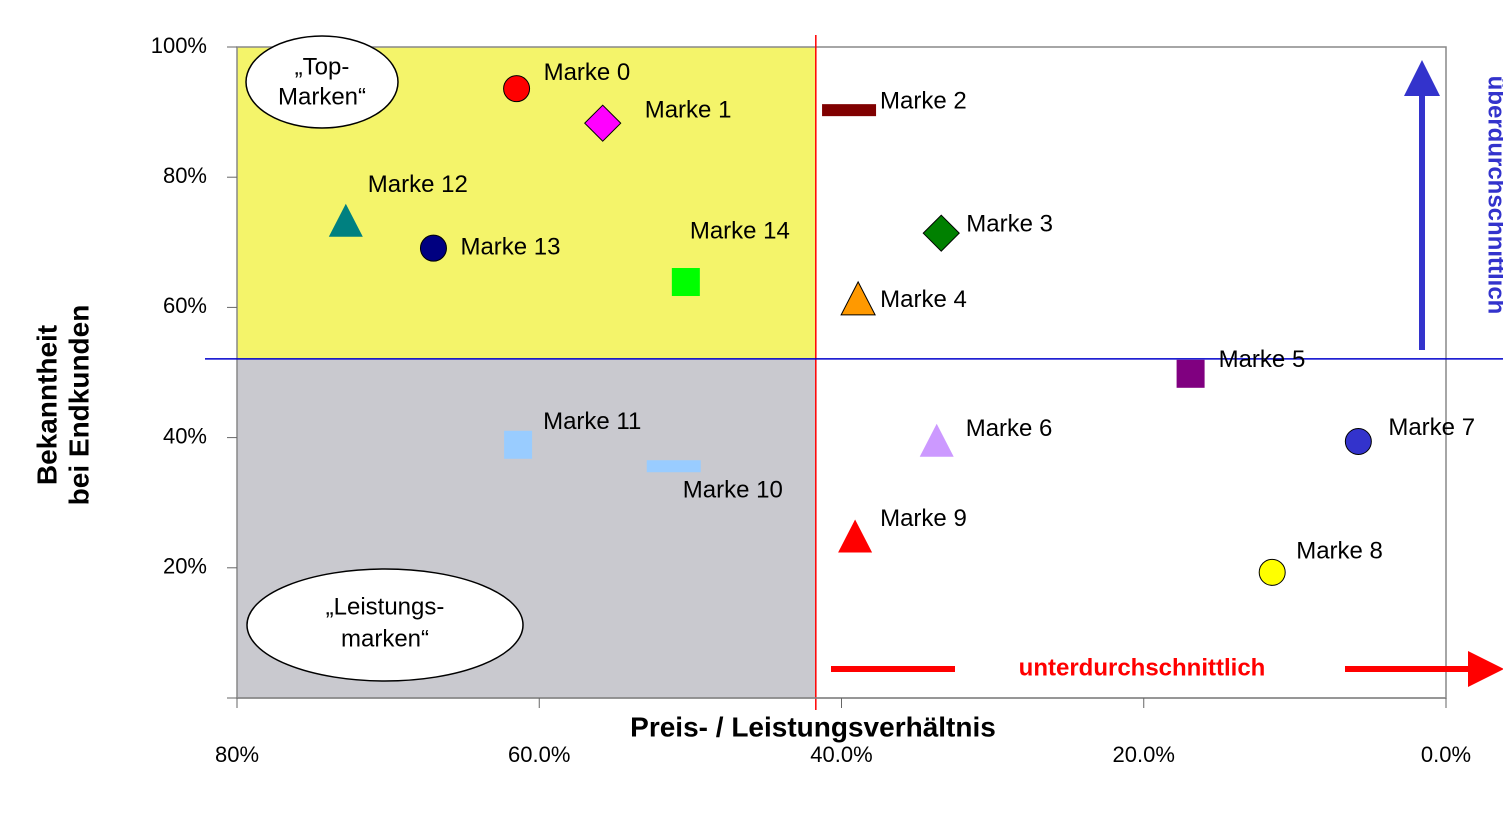  Describe the element at coordinates (385, 638) in the screenshot. I see `annotation: marken“` at that location.